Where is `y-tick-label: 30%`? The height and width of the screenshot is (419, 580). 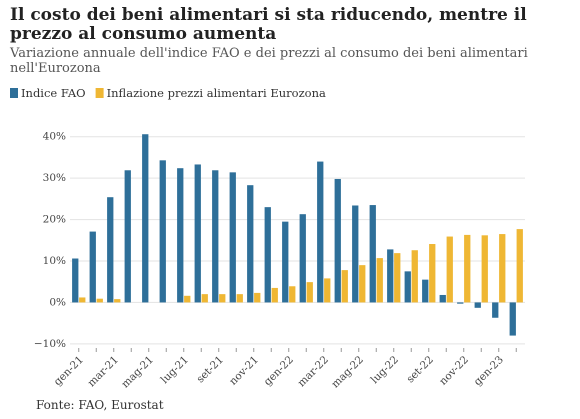 y-tick-label: 30% is located at coordinates (54, 178).